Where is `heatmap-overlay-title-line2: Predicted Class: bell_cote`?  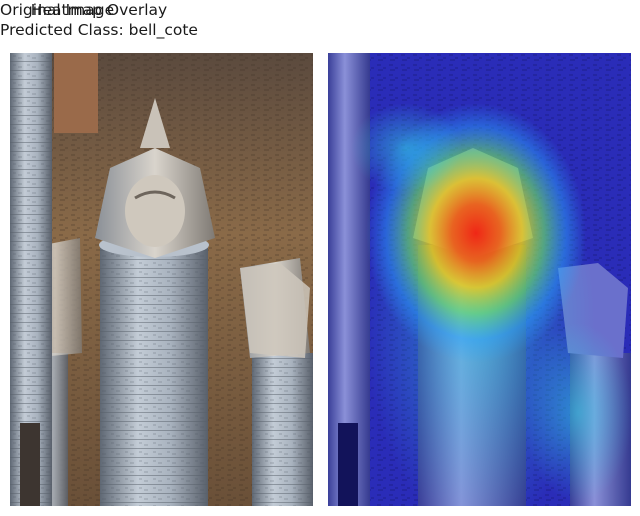 heatmap-overlay-title-line2: Predicted Class: bell_cote is located at coordinates (99, 30).